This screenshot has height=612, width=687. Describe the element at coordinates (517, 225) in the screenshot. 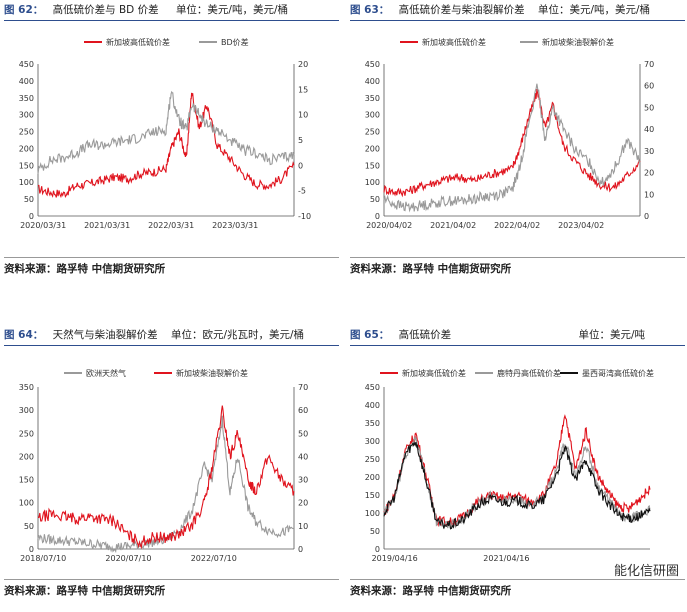

I see `x-tick-label: 2022/04/02` at that location.